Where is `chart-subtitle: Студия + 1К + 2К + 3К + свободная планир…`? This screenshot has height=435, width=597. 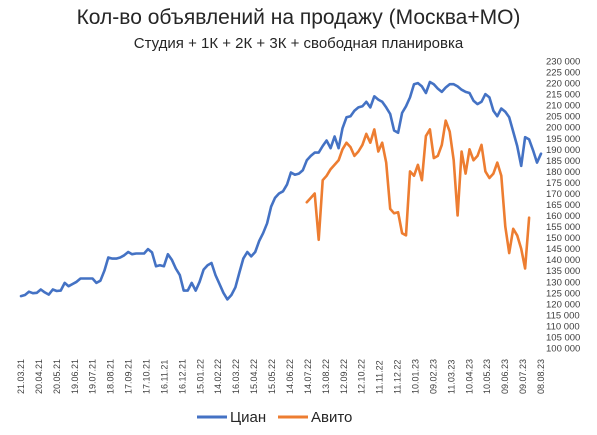 chart-subtitle: Студия + 1К + 2К + 3К + свободная планир… is located at coordinates (298, 43).